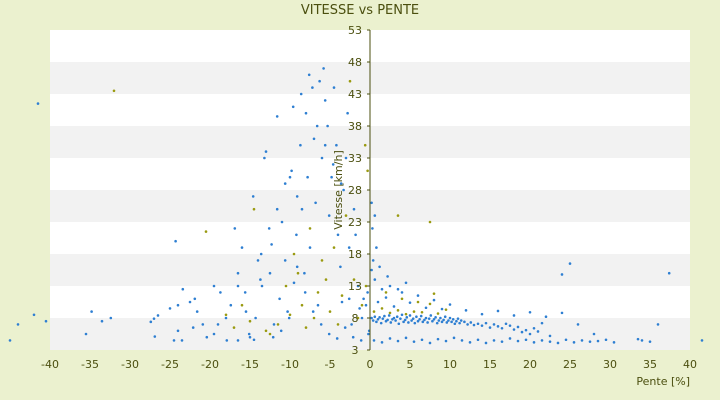 The width and height of the screenshot is (720, 400). I want to click on x-tick-label: 25, so click(570, 364).